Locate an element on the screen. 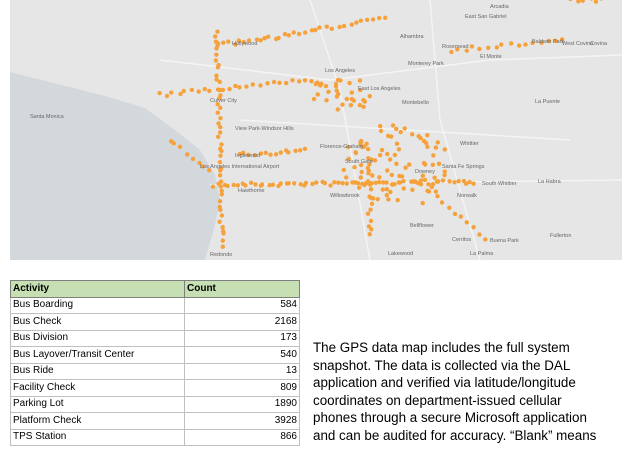  table-row: Bus Layover/Transit Center 540 is located at coordinates (155, 355).